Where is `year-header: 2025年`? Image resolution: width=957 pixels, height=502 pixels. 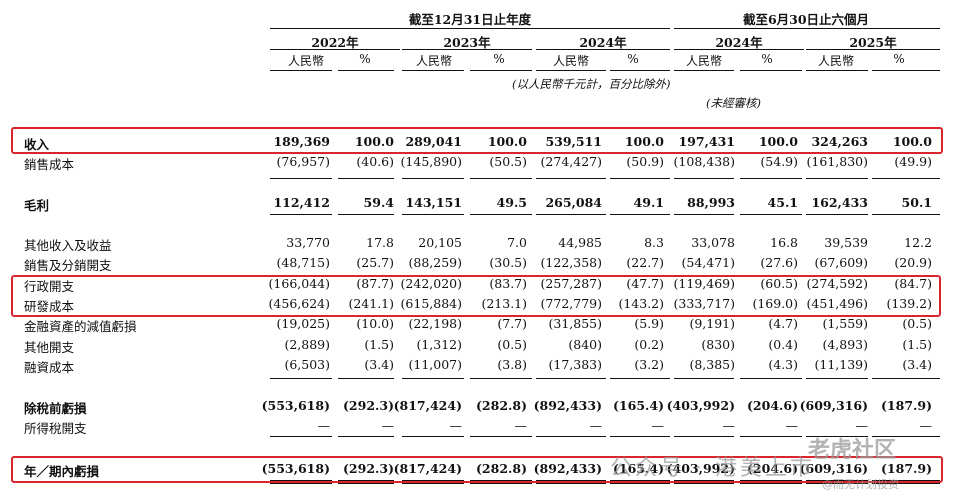 year-header: 2025年 is located at coordinates (873, 42).